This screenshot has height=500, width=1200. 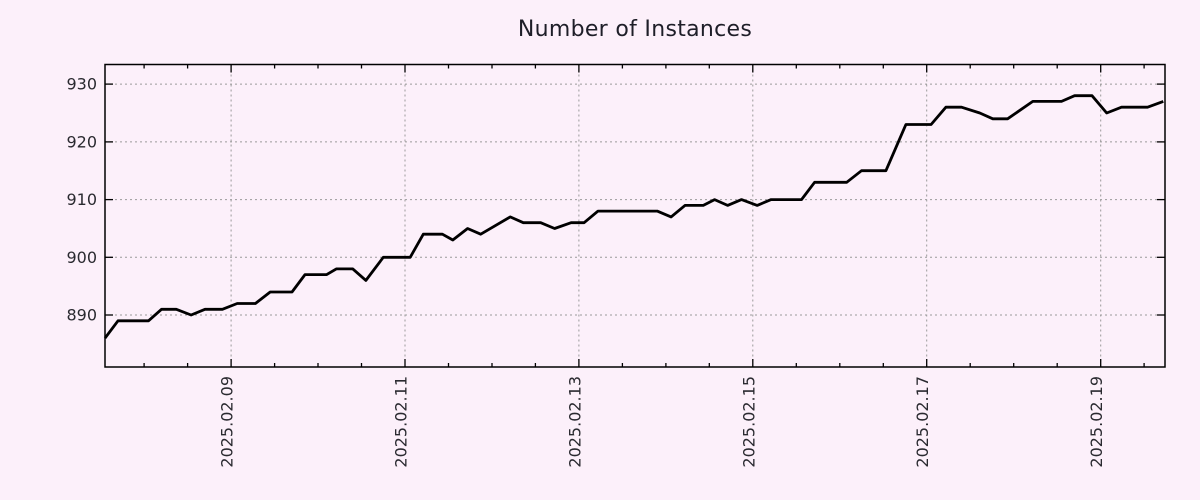 What do you see at coordinates (81, 141) in the screenshot?
I see `y-tick-label: 920` at bounding box center [81, 141].